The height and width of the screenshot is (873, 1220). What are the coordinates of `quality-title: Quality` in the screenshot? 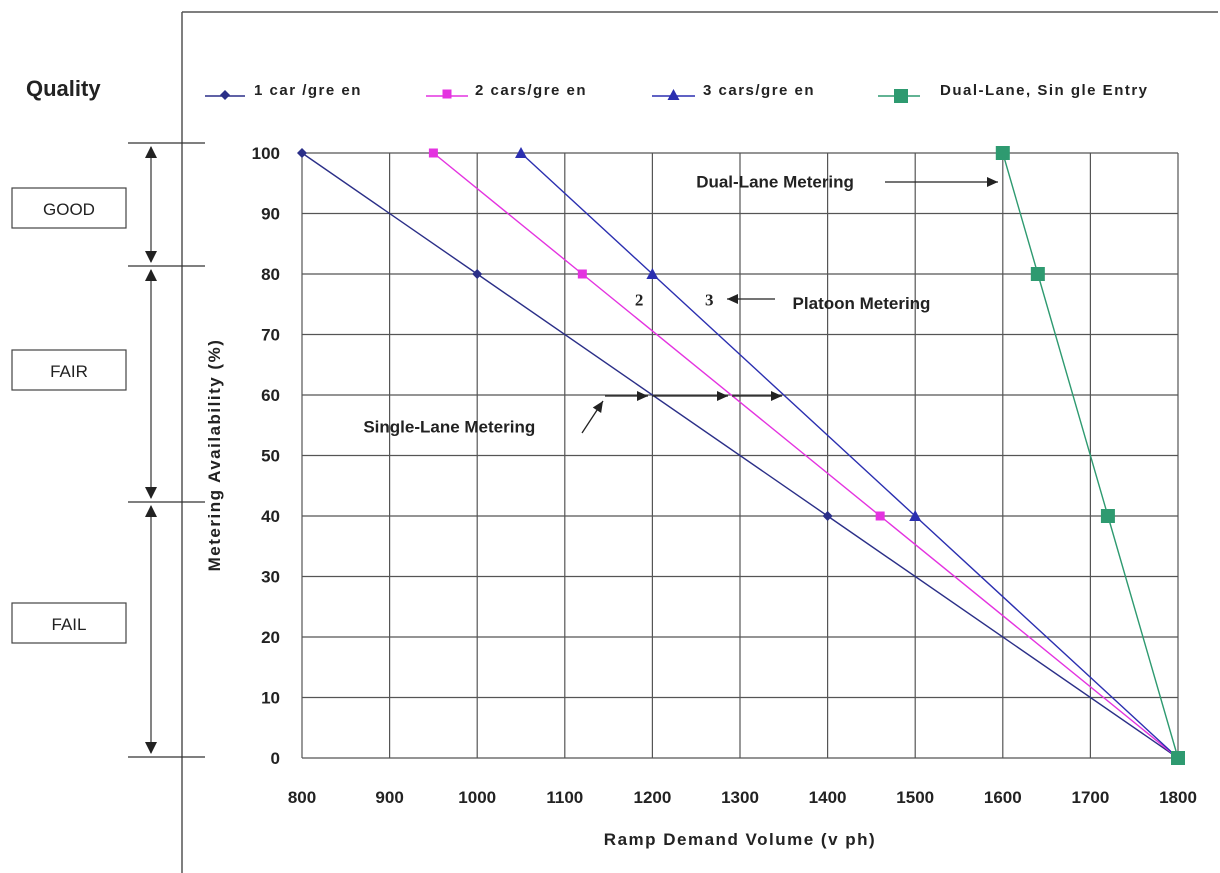 It's located at (63, 88).